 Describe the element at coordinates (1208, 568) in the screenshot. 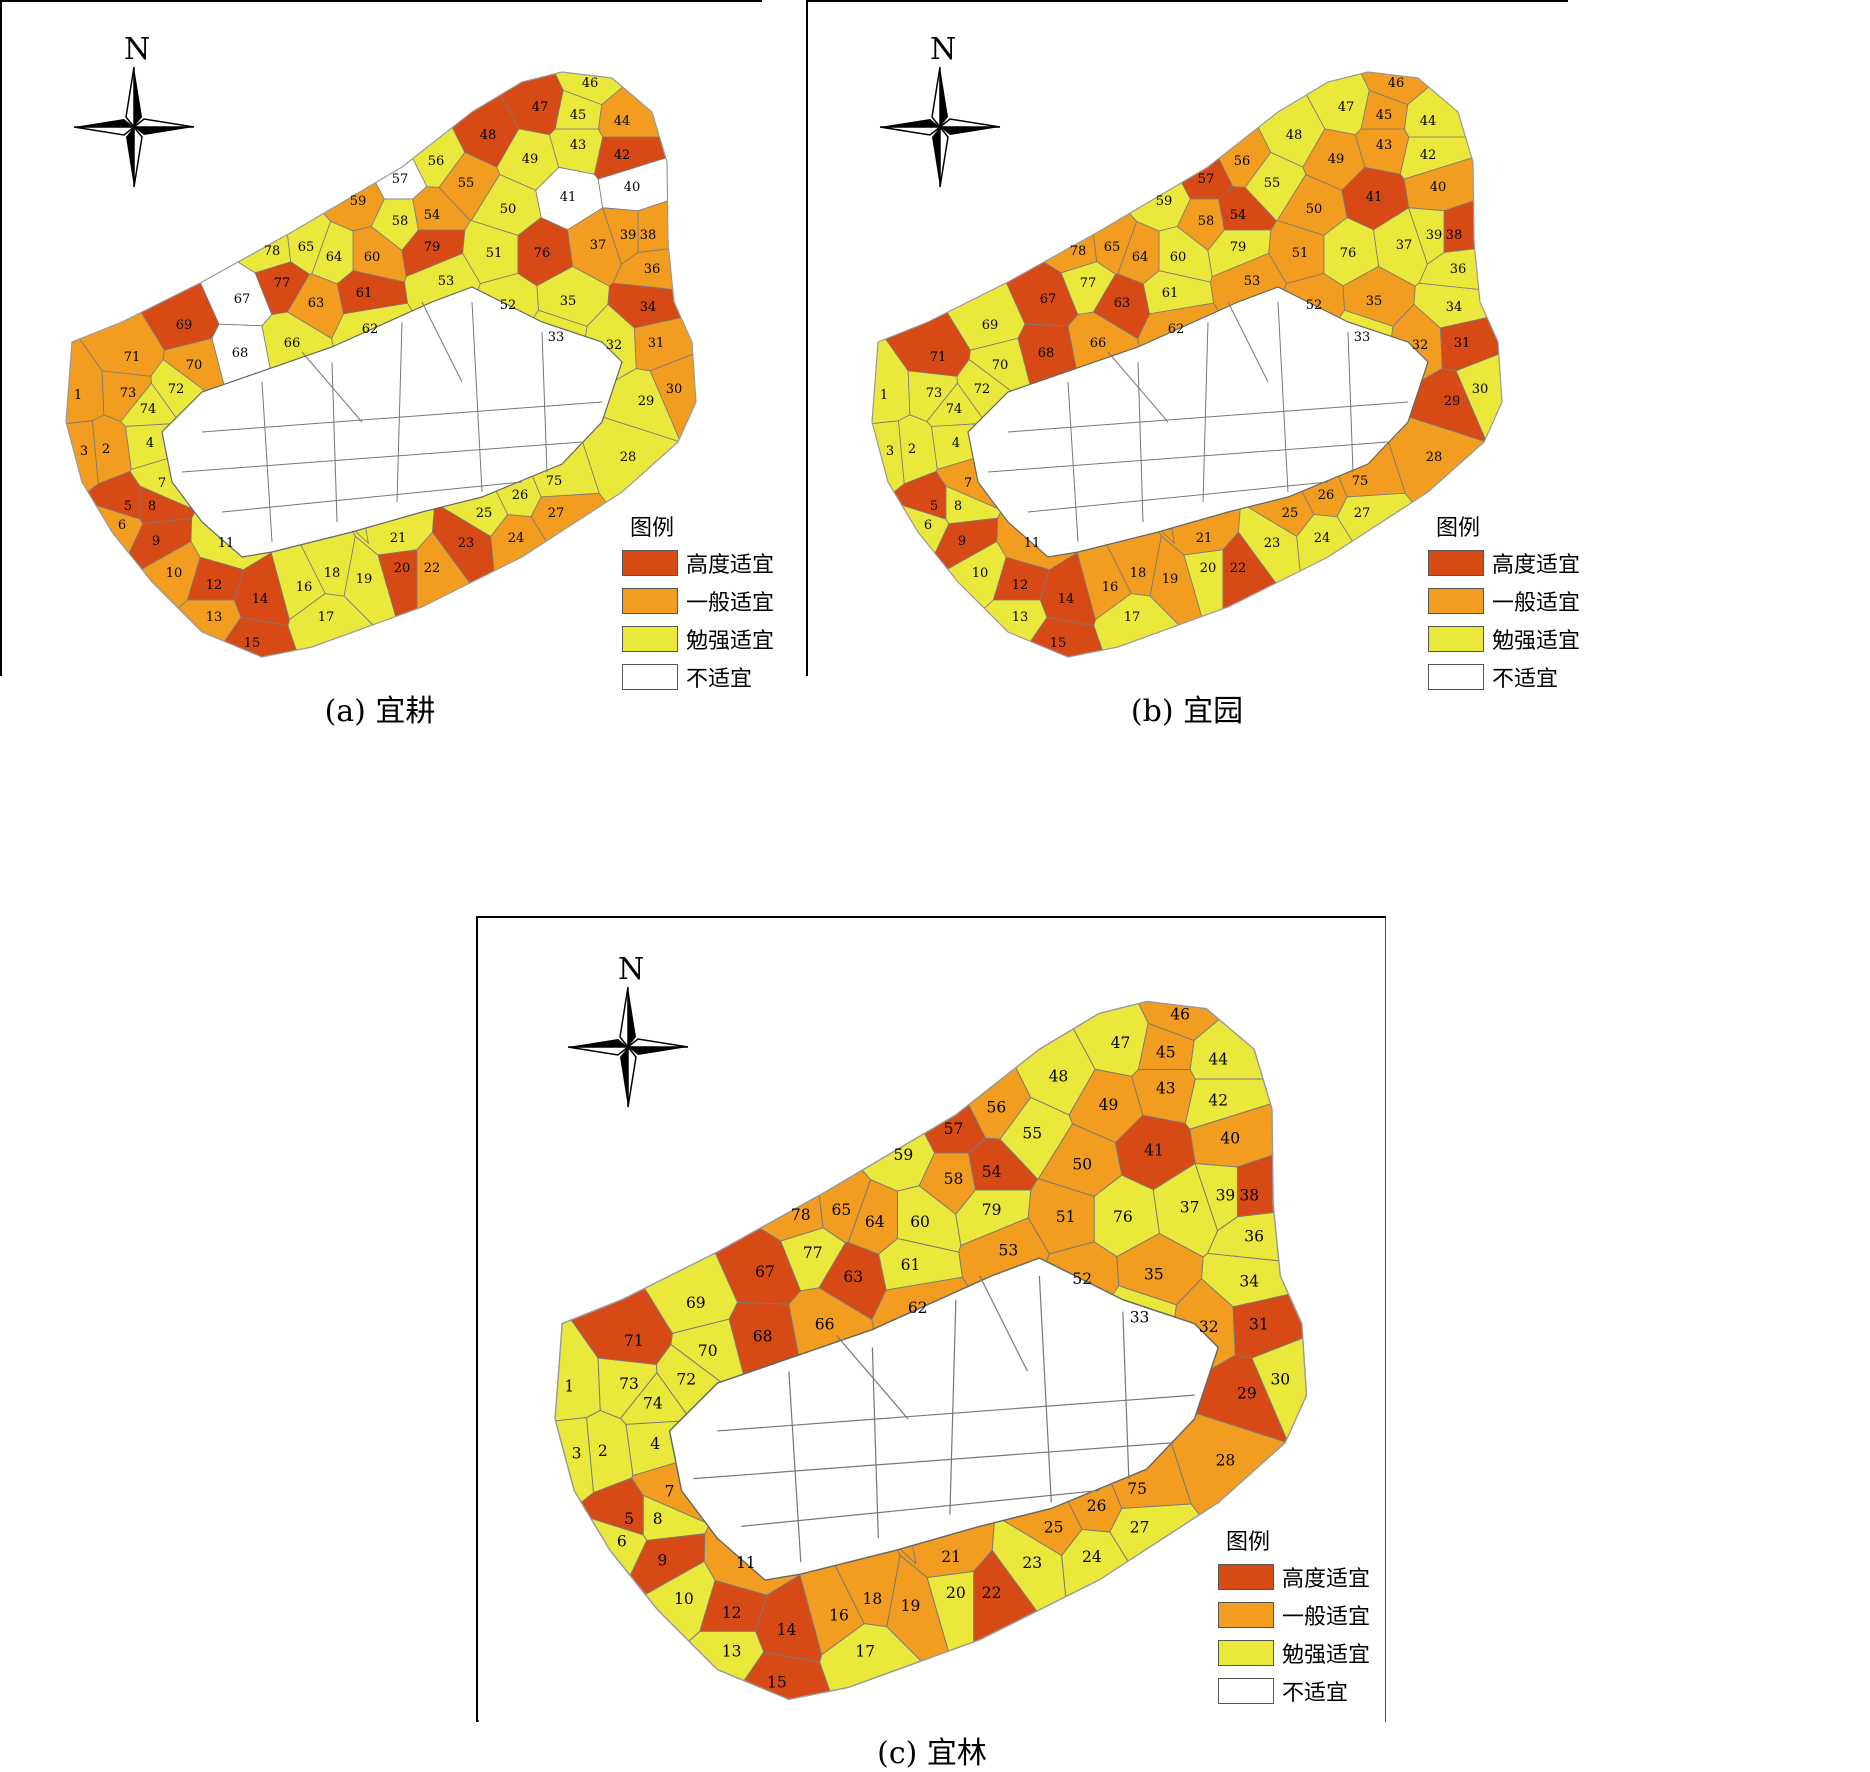

I see `unit-label-20: 20` at that location.